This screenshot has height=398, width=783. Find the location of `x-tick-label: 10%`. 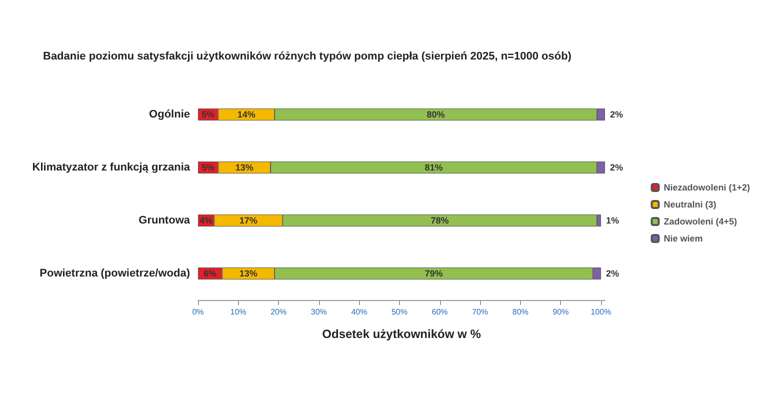

x-tick-label: 10% is located at coordinates (238, 312).